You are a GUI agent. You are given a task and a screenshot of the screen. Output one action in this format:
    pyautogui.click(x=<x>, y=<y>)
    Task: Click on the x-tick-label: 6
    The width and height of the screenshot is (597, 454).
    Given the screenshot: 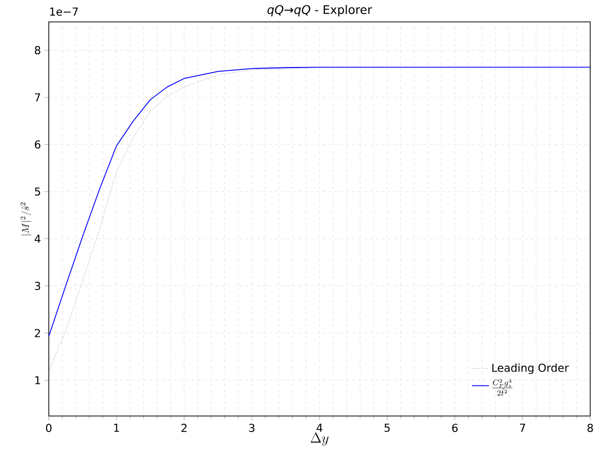 What is the action you would take?
    pyautogui.click(x=455, y=428)
    